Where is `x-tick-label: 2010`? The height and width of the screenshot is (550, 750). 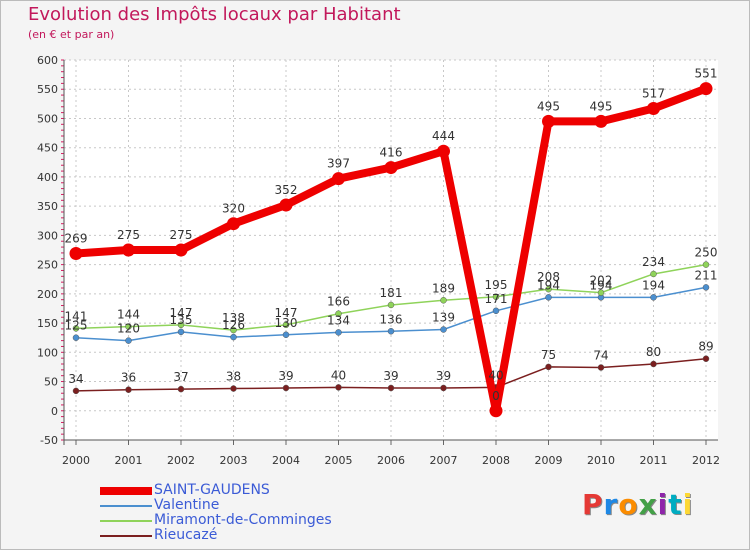
x-tick-label: 2010 is located at coordinates (601, 460).